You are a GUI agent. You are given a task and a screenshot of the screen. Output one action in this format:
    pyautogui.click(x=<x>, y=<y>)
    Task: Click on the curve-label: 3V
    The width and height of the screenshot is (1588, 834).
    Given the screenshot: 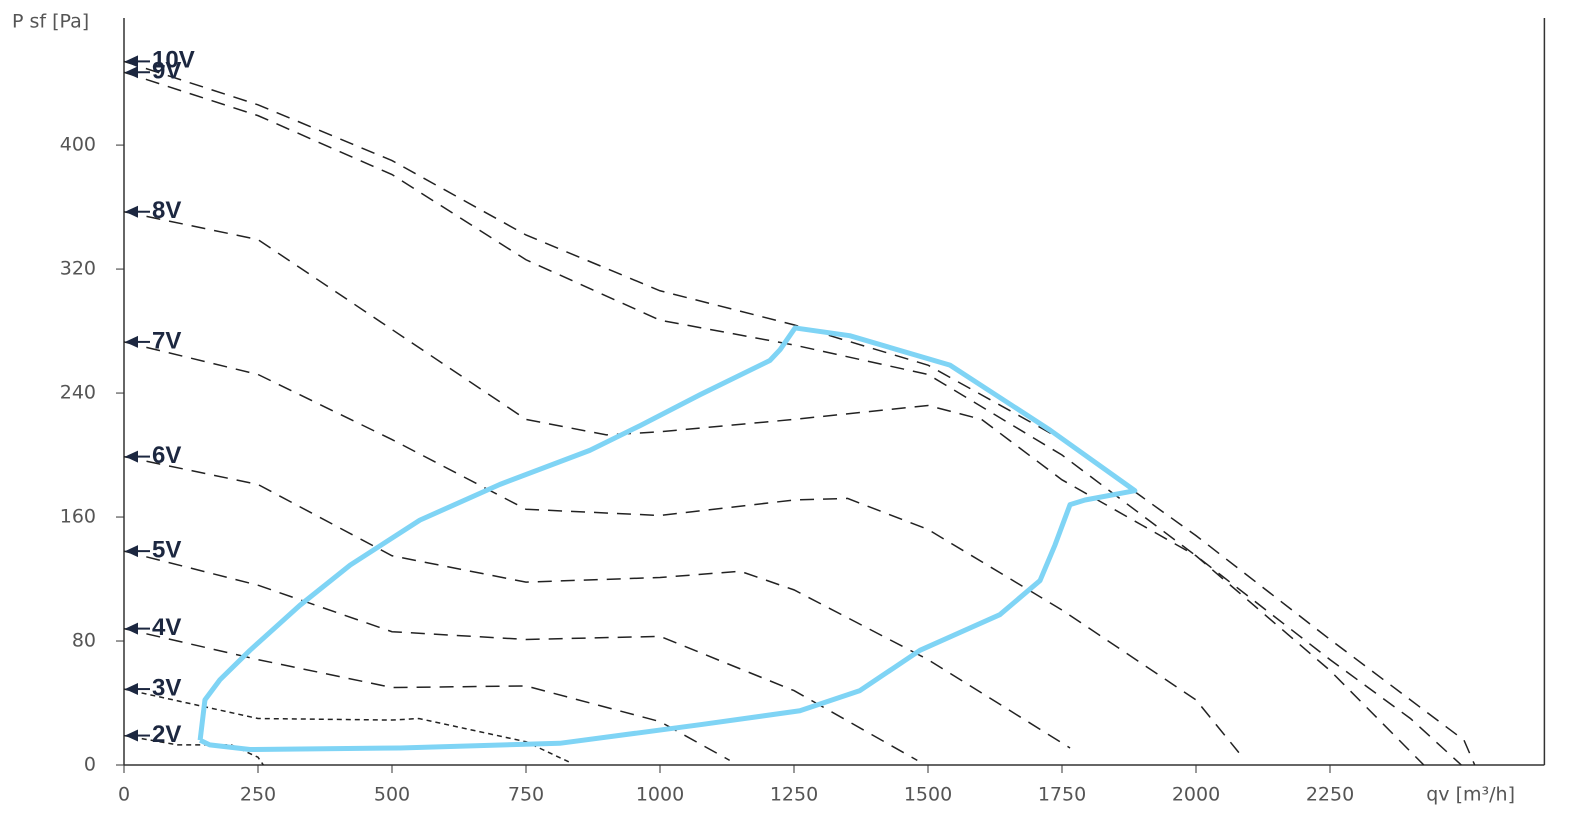 What is the action you would take?
    pyautogui.click(x=166, y=687)
    